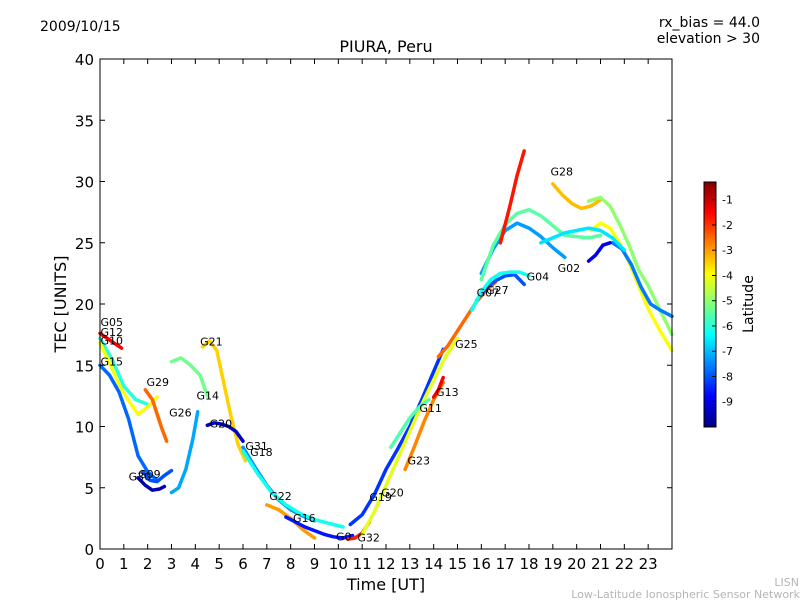 This screenshot has height=600, width=800. I want to click on colorbar-tick-label: -1, so click(727, 200).